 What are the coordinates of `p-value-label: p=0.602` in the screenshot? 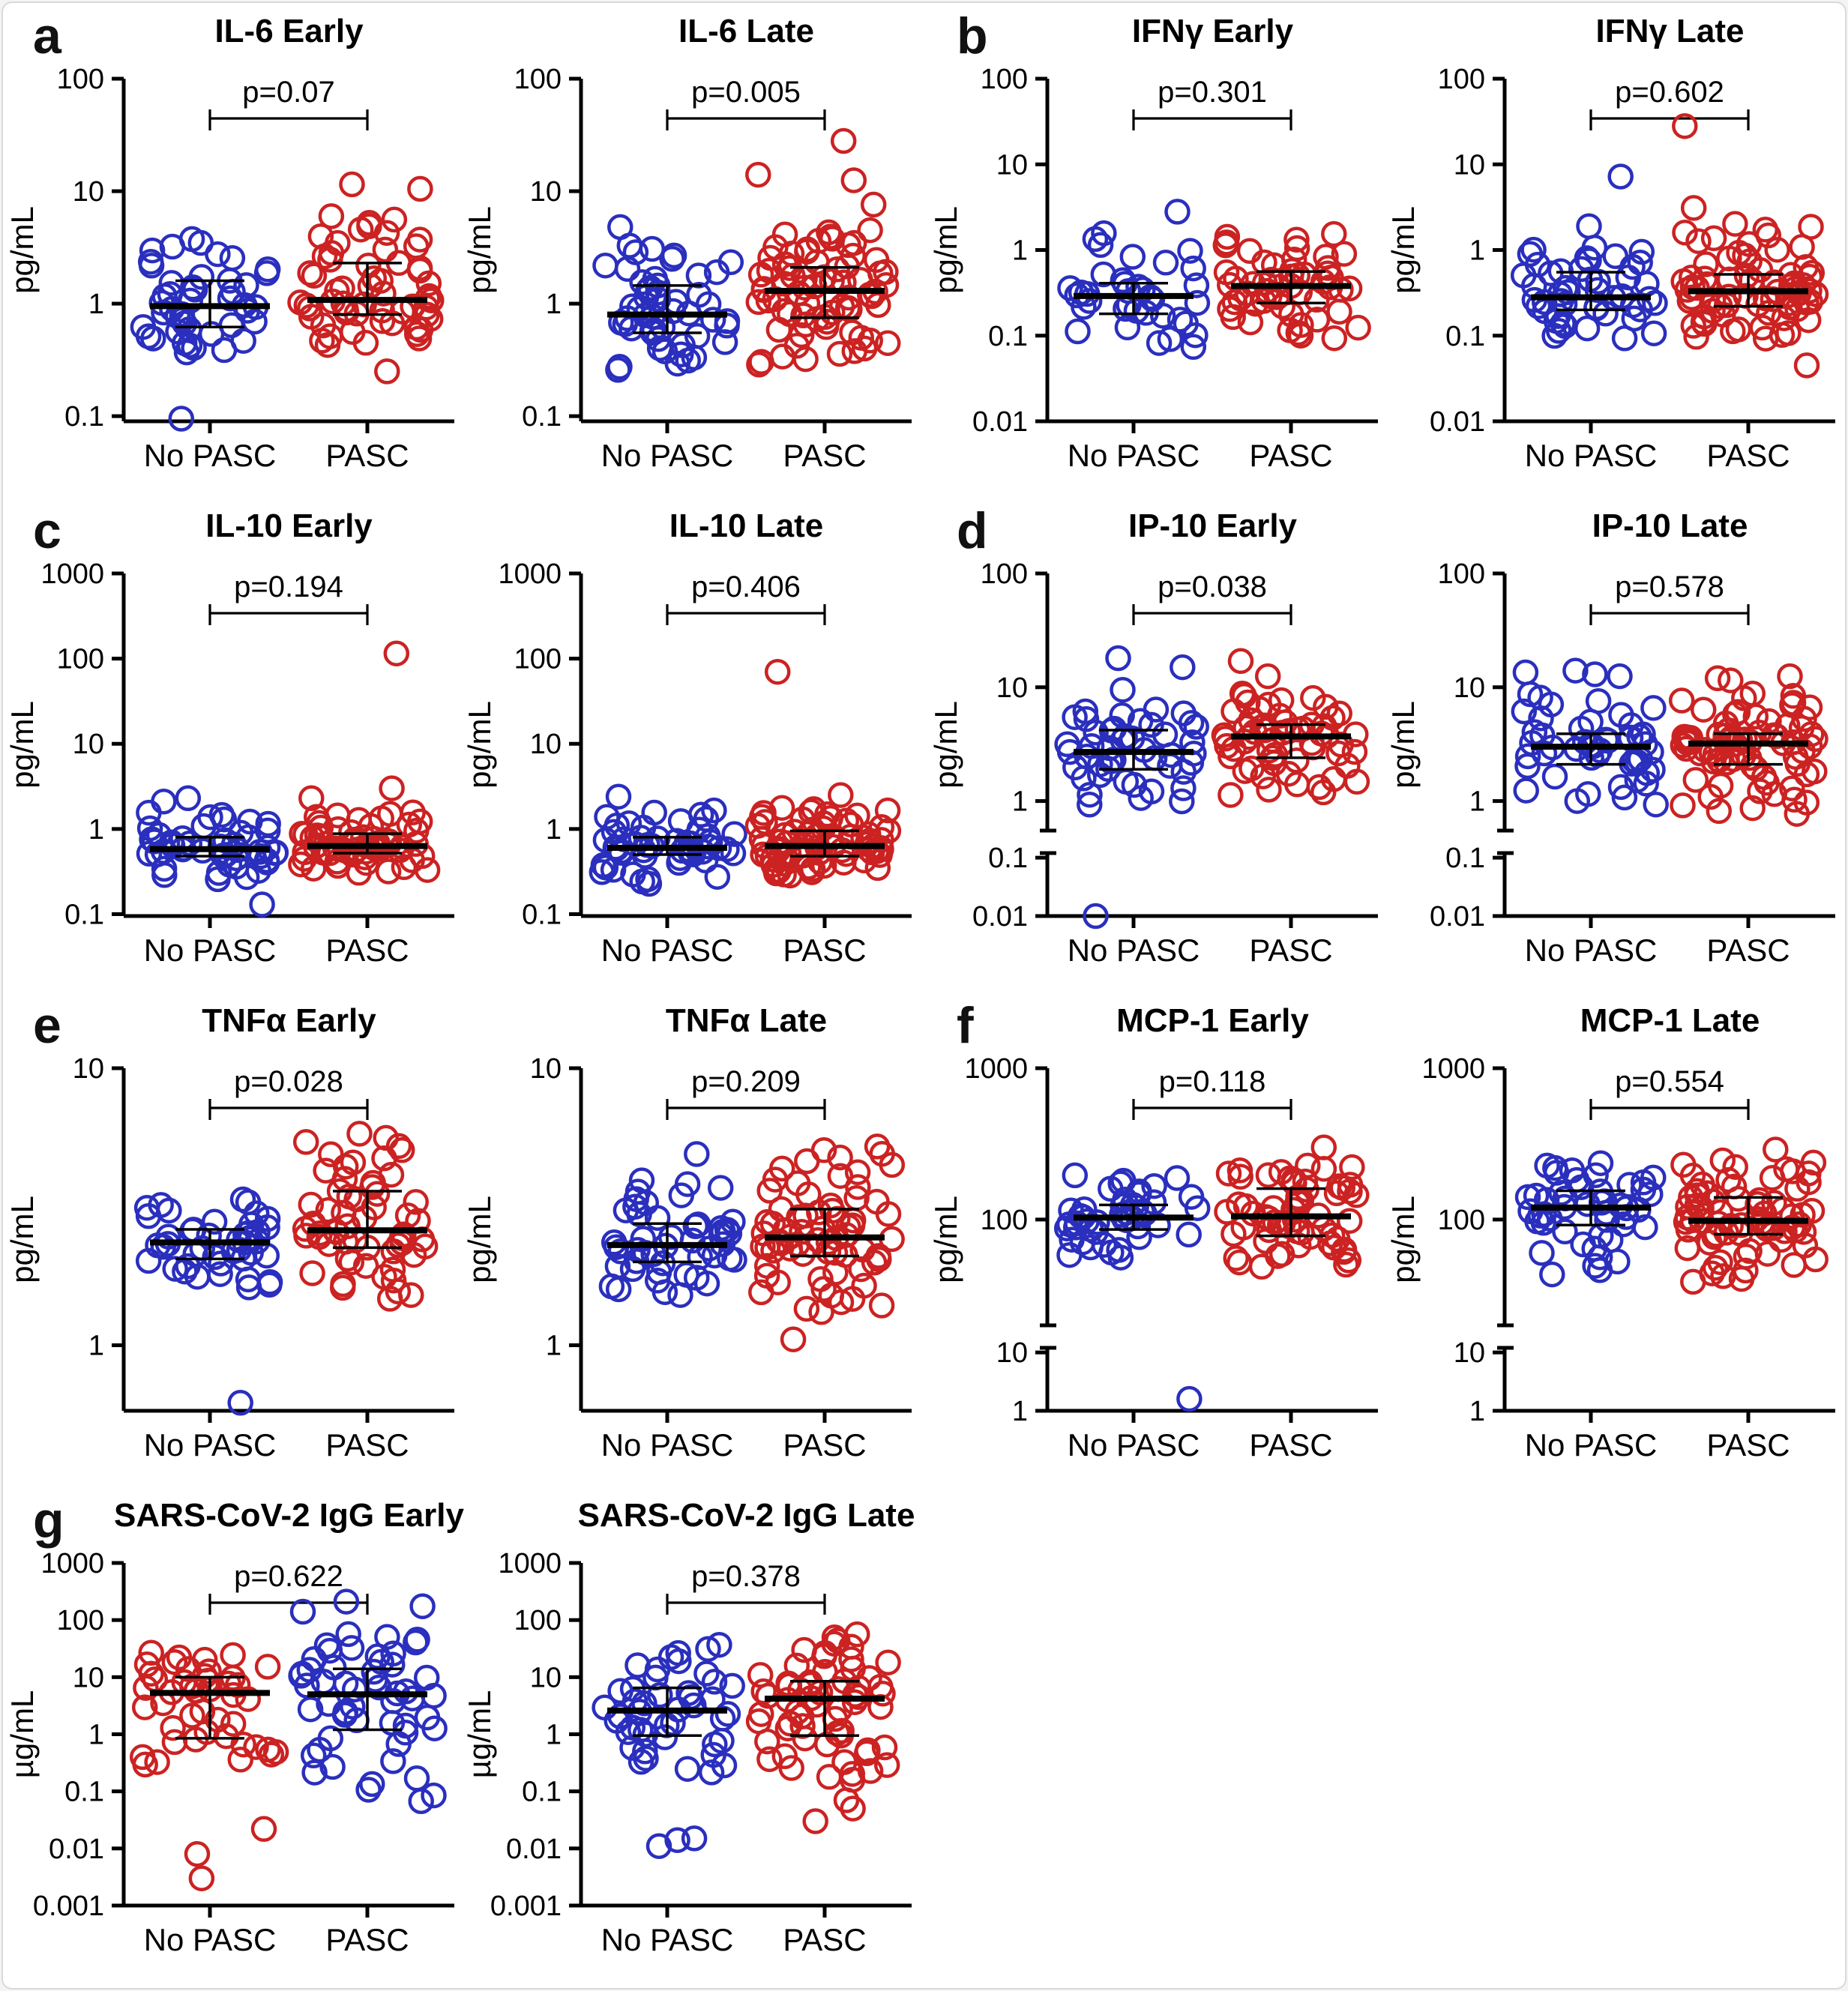 It's located at (1669, 92).